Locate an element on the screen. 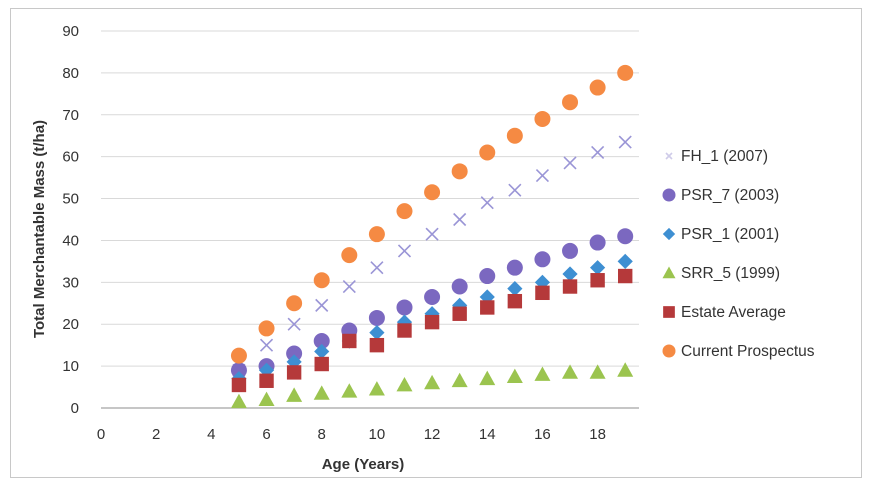 The height and width of the screenshot is (488, 870). x-tick-label: 0 is located at coordinates (101, 434).